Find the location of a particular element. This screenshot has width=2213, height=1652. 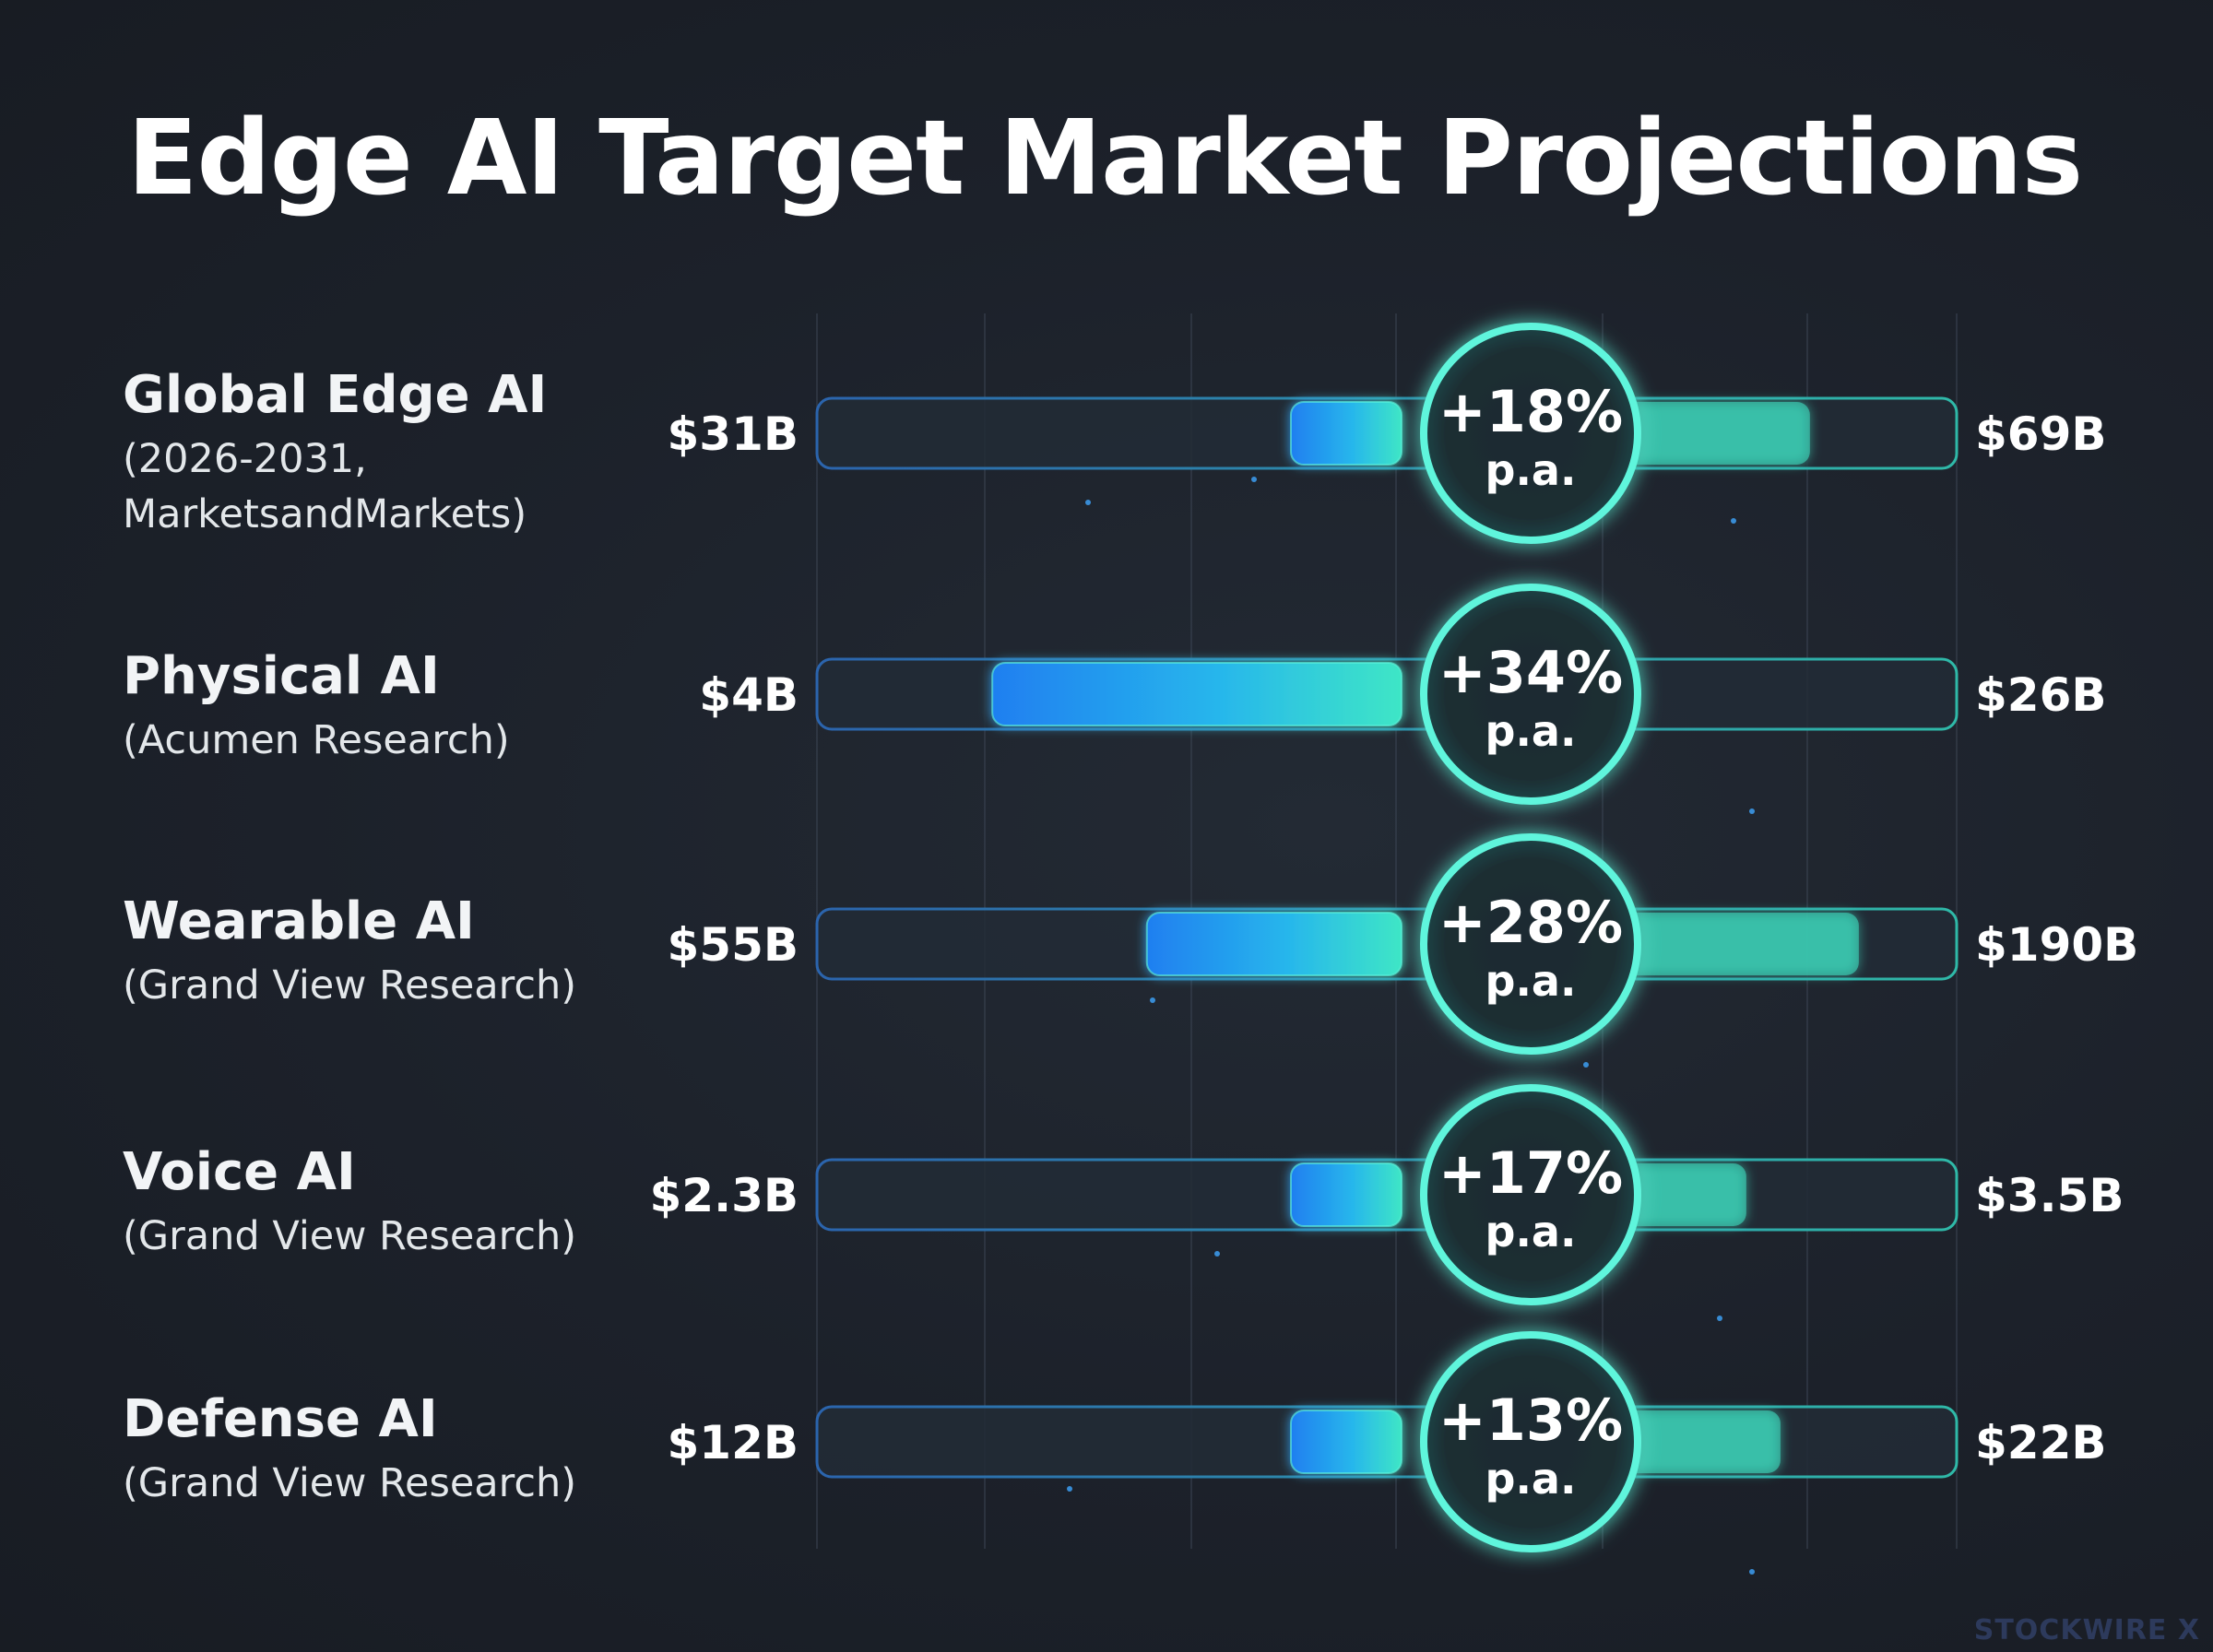

row-source-label: (Acumen Research) is located at coordinates (316, 740).